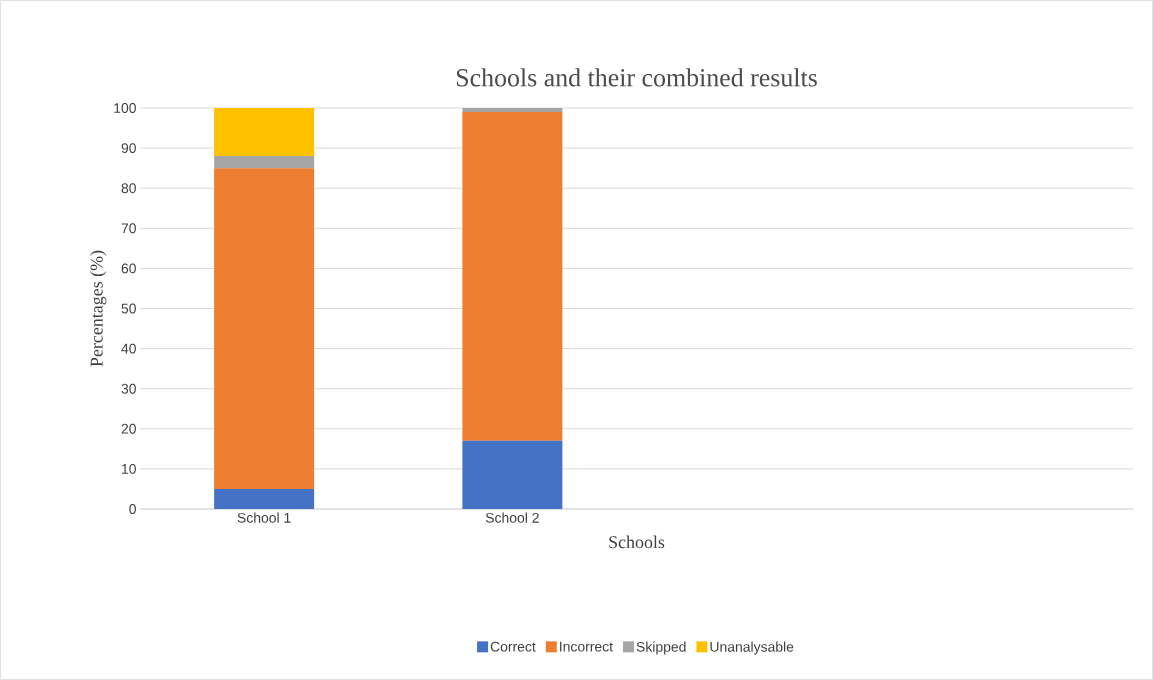 The width and height of the screenshot is (1153, 680). What do you see at coordinates (128, 228) in the screenshot?
I see `y-tick-label: 70` at bounding box center [128, 228].